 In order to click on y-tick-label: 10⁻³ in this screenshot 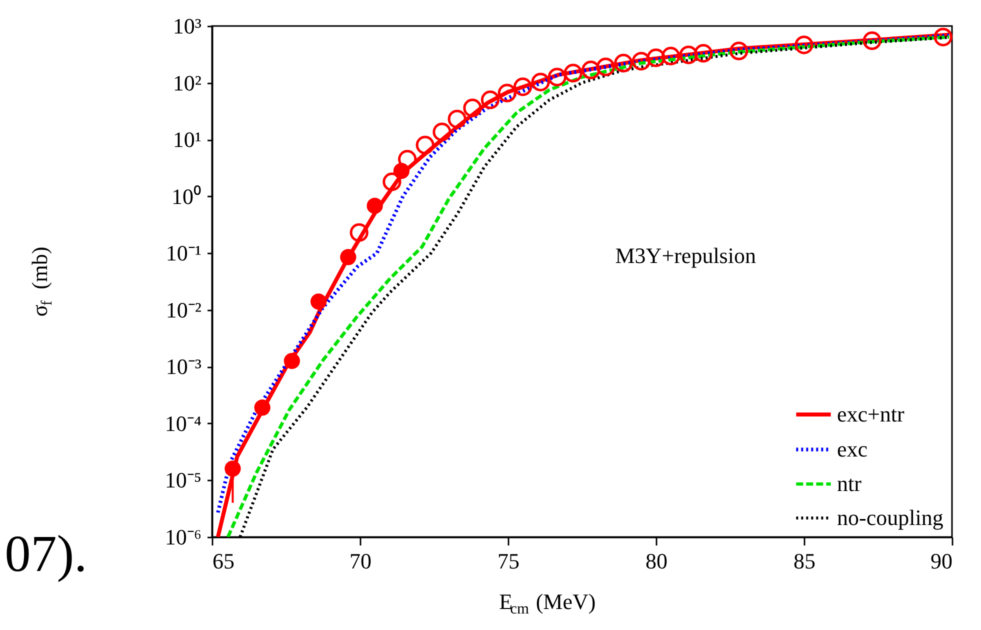, I will do `click(184, 367)`.